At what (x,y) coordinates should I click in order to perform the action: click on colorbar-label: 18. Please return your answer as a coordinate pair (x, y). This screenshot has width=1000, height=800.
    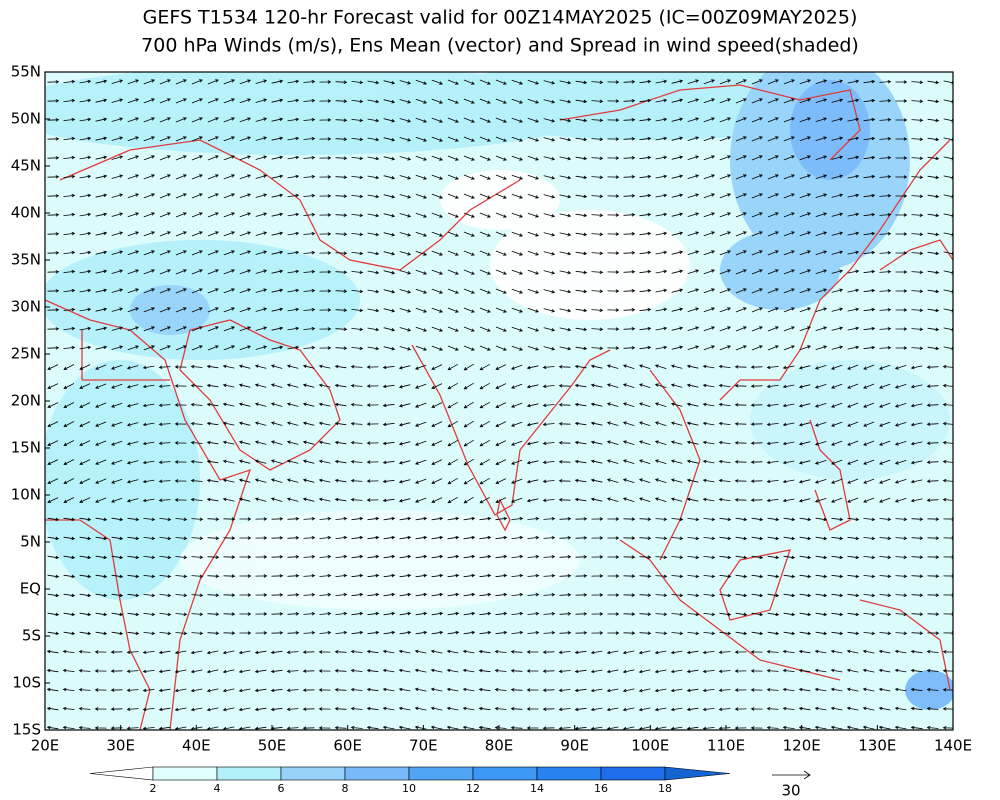
    Looking at the image, I should click on (665, 788).